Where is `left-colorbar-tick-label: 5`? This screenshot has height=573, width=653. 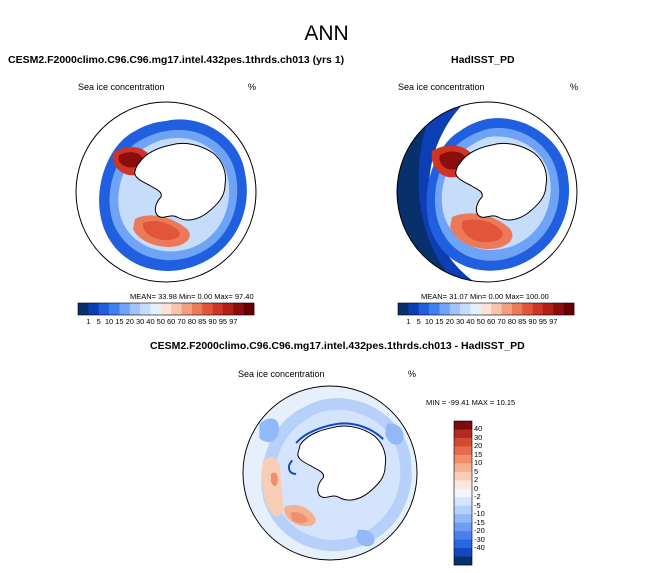
left-colorbar-tick-label: 5 is located at coordinates (98, 321).